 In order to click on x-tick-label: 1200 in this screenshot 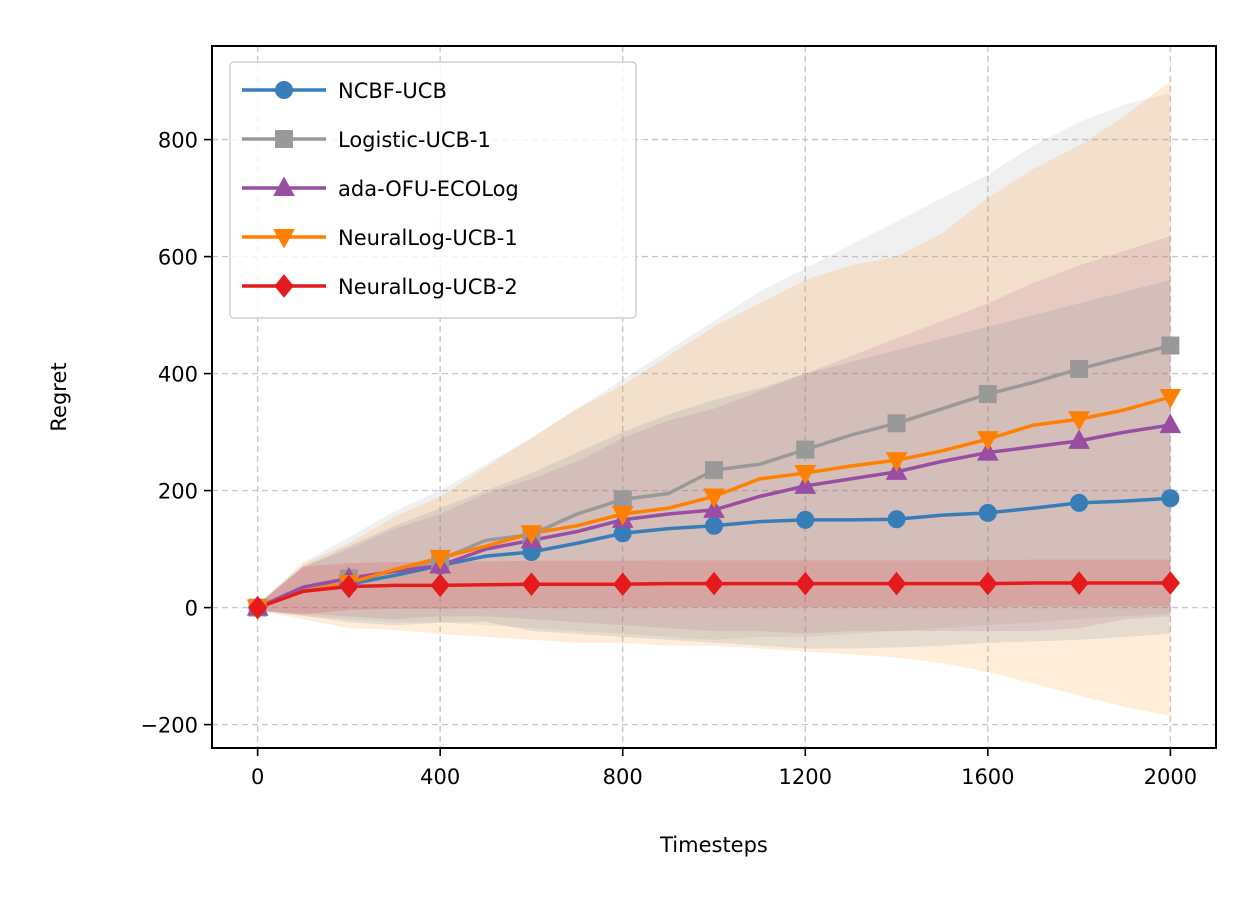, I will do `click(805, 777)`.